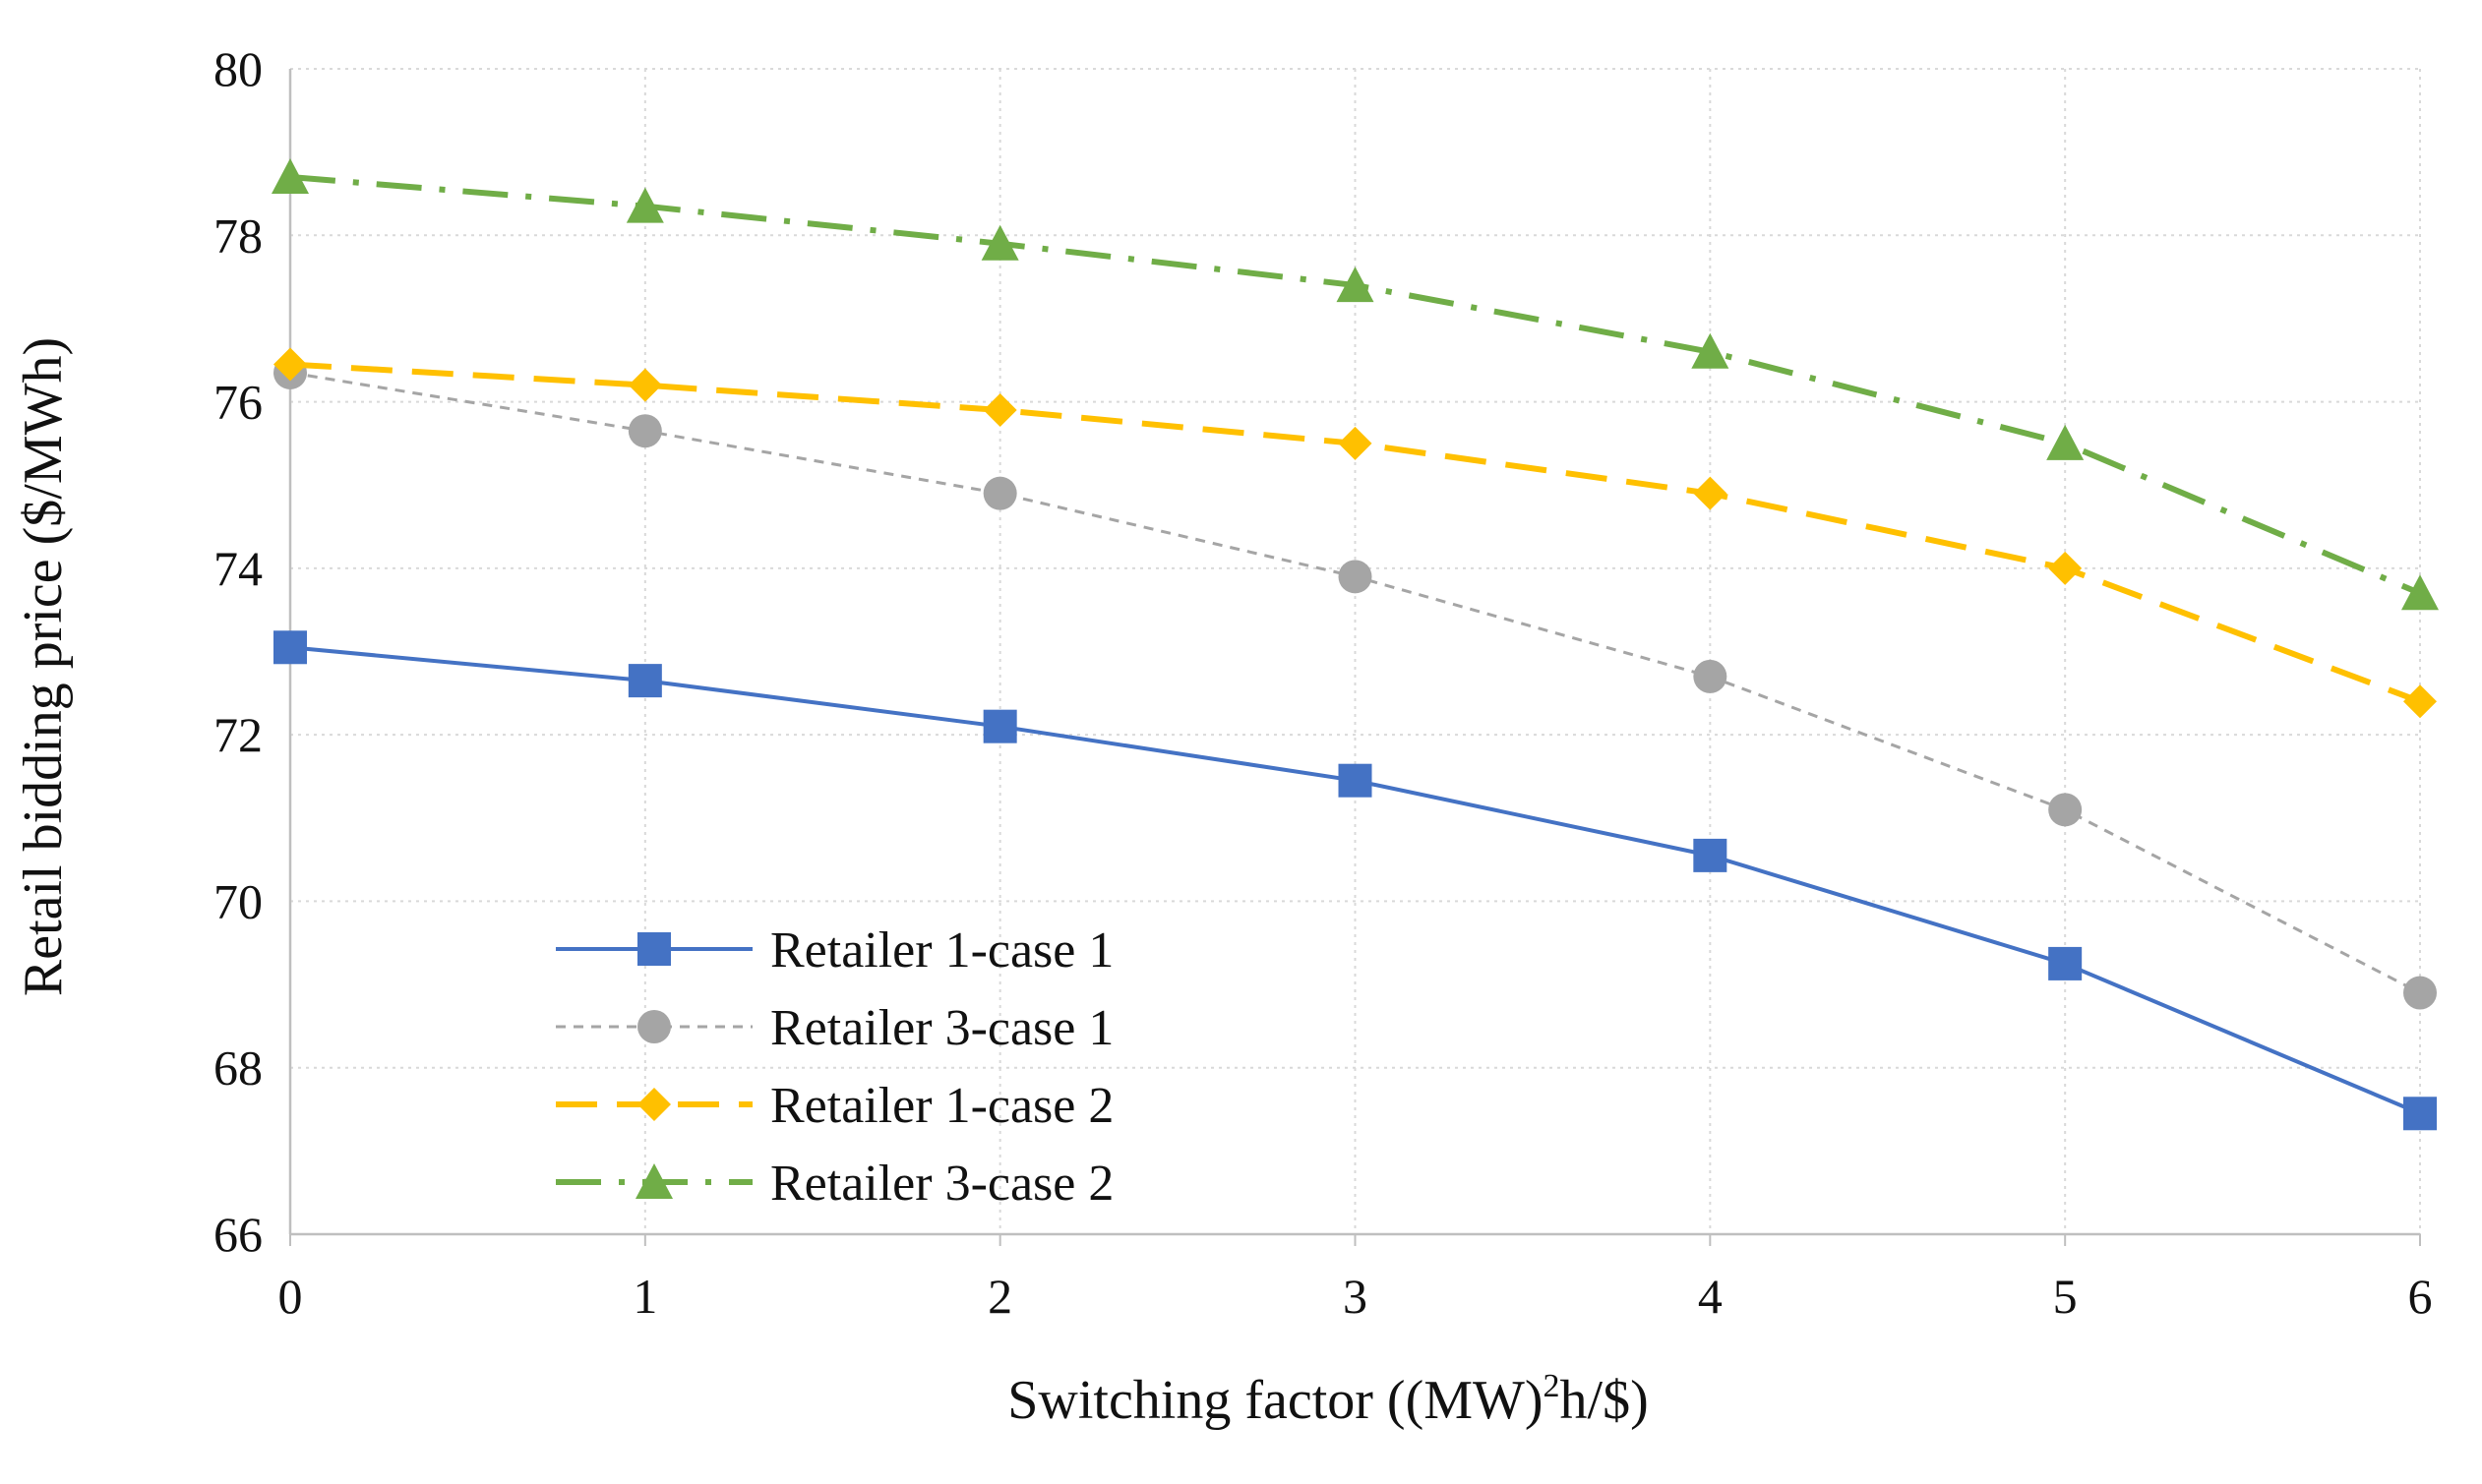  I want to click on legend-item-retailer-1-case-2: Retailer 1-case 2, so click(835, 1106).